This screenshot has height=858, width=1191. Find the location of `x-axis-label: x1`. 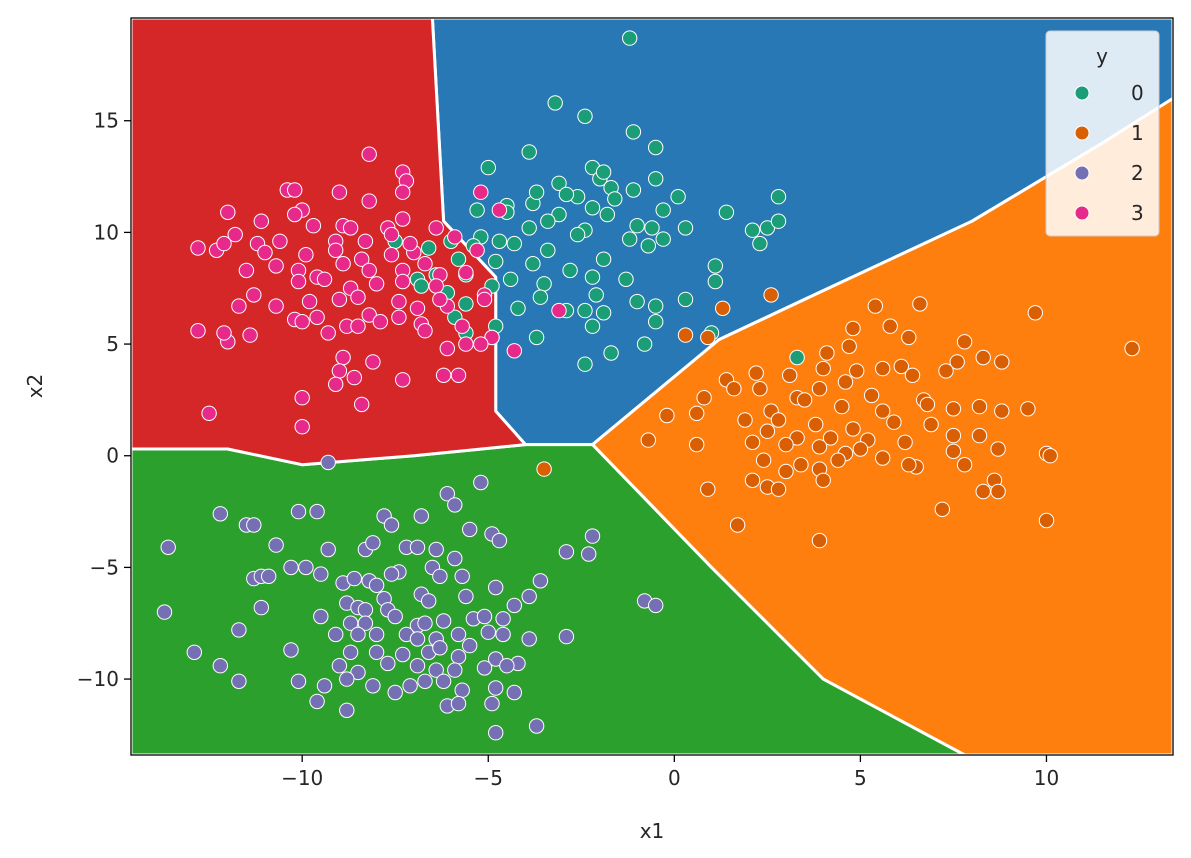

x-axis-label: x1 is located at coordinates (652, 831).